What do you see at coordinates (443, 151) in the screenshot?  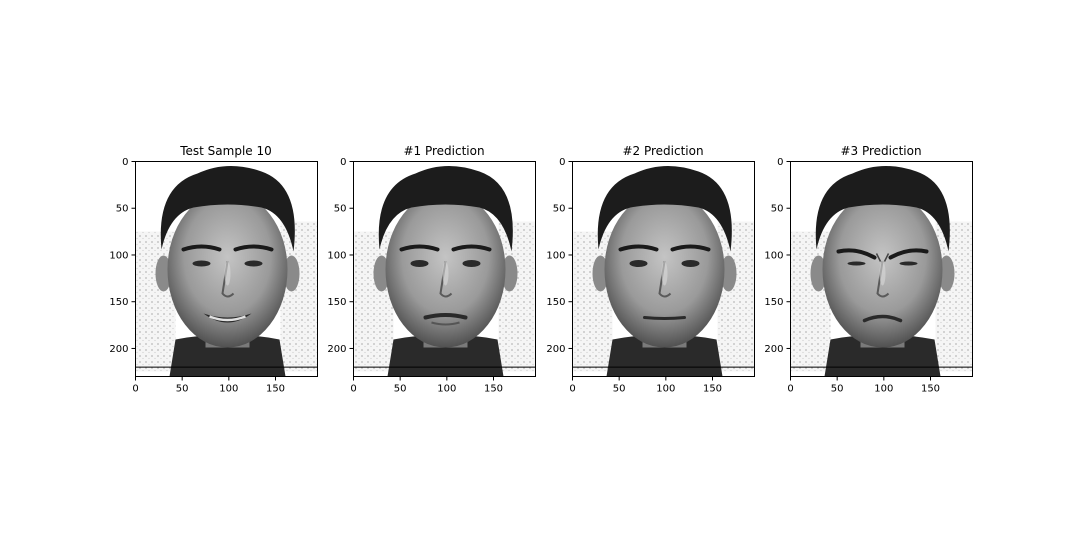 I see `panel-title: #1 Prediction` at bounding box center [443, 151].